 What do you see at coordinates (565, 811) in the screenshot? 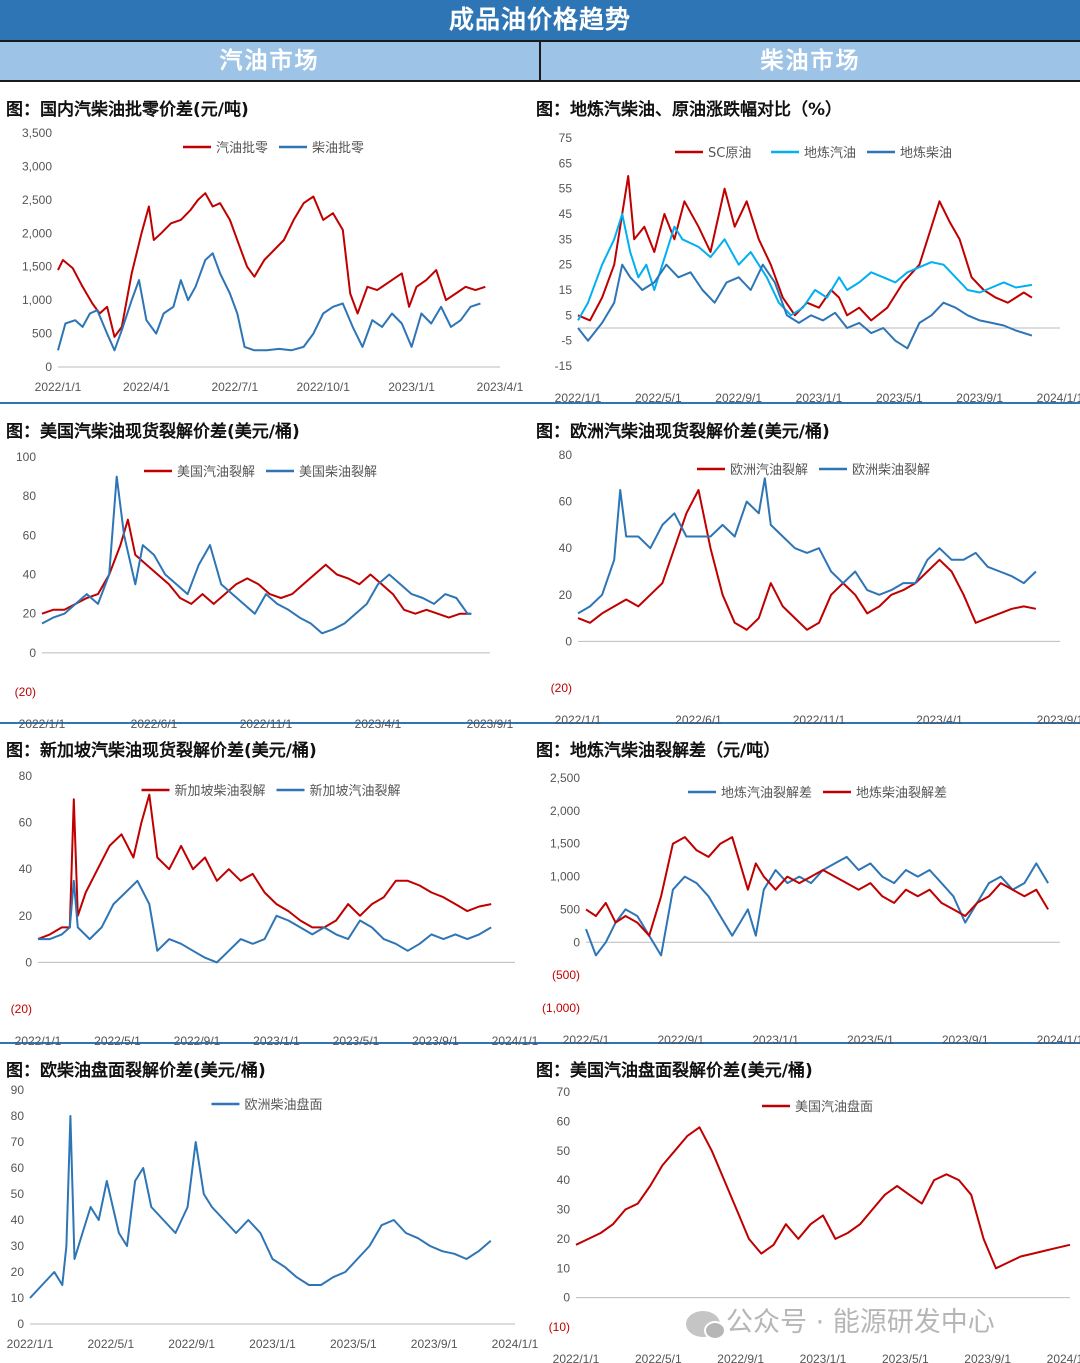
I see `y-tick-label: 2,000` at bounding box center [565, 811].